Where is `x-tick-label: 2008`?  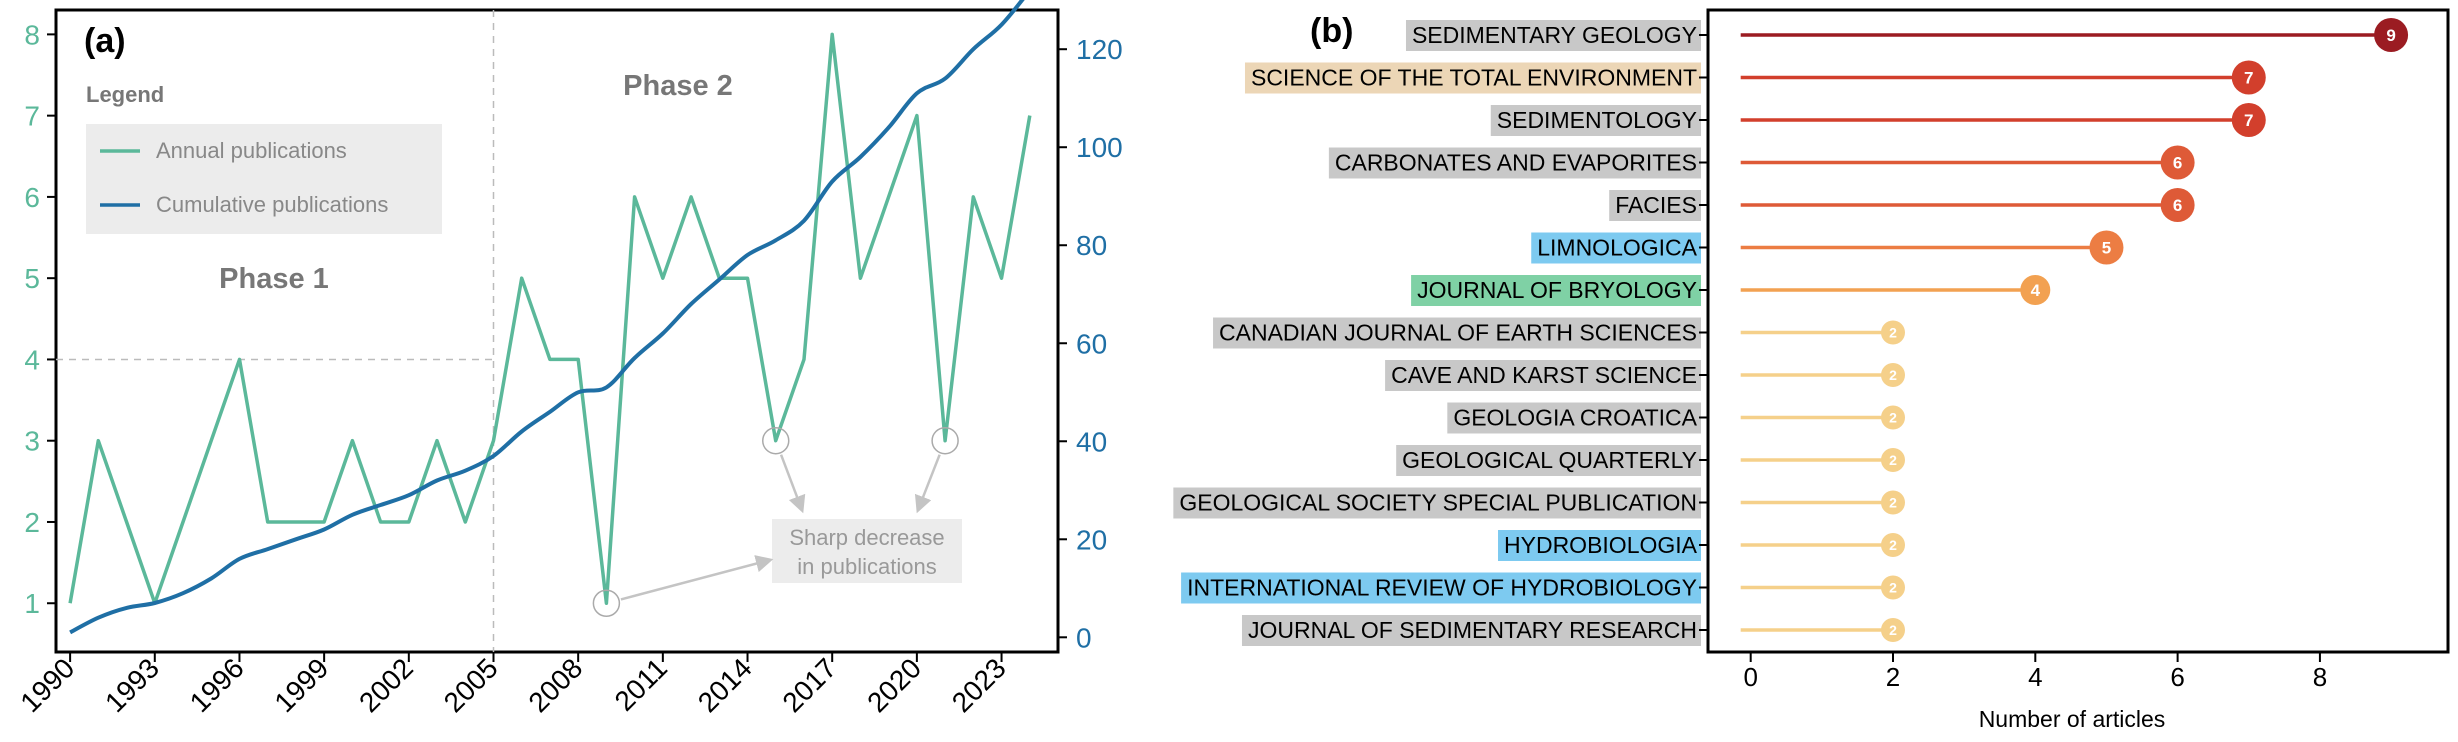
x-tick-label: 2008 is located at coordinates (555, 685).